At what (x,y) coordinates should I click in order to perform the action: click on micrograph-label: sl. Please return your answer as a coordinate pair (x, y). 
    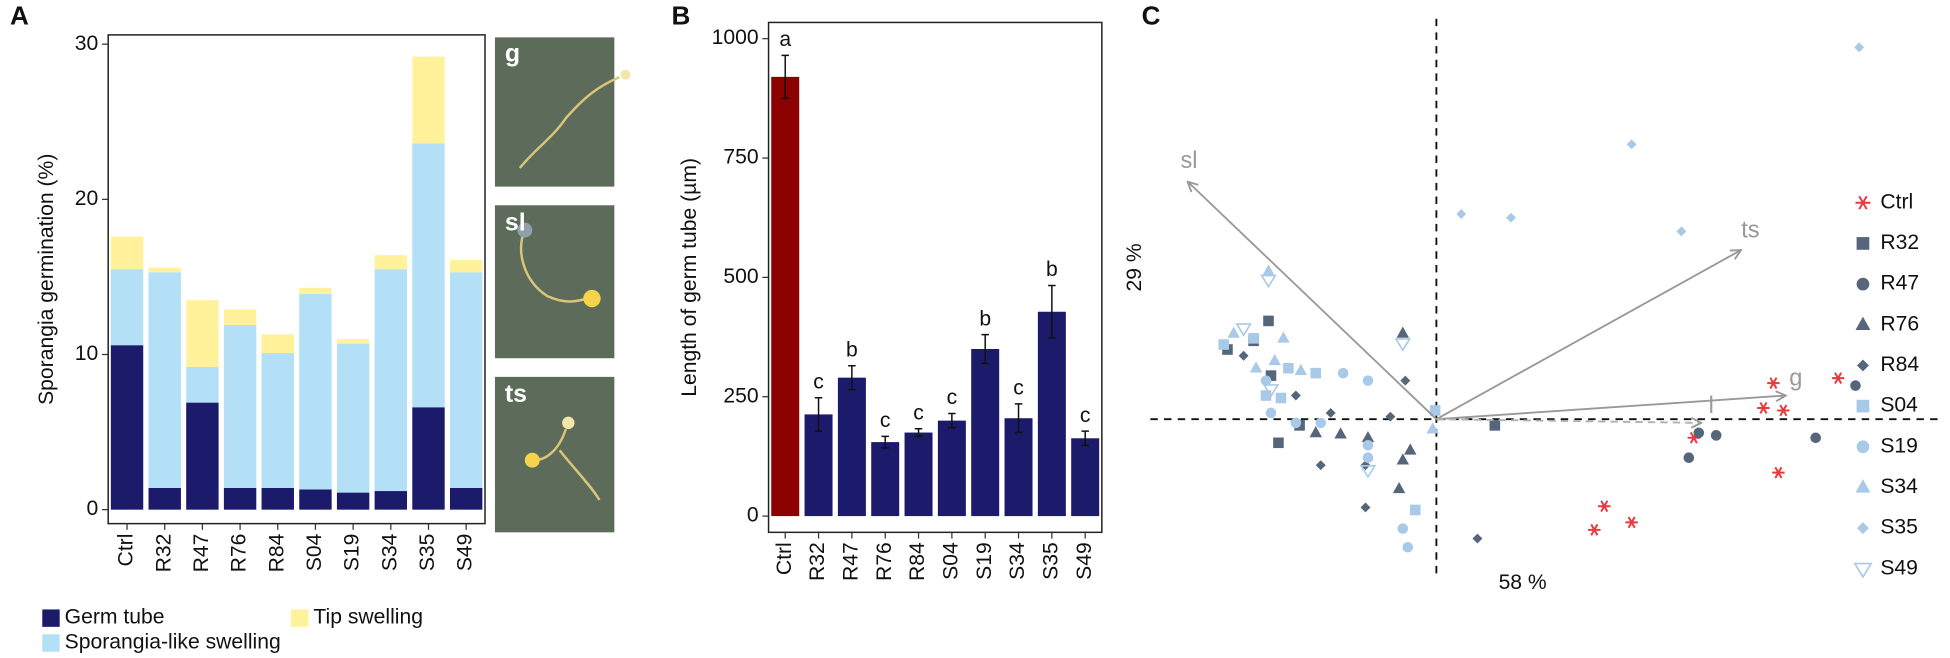
    Looking at the image, I should click on (515, 222).